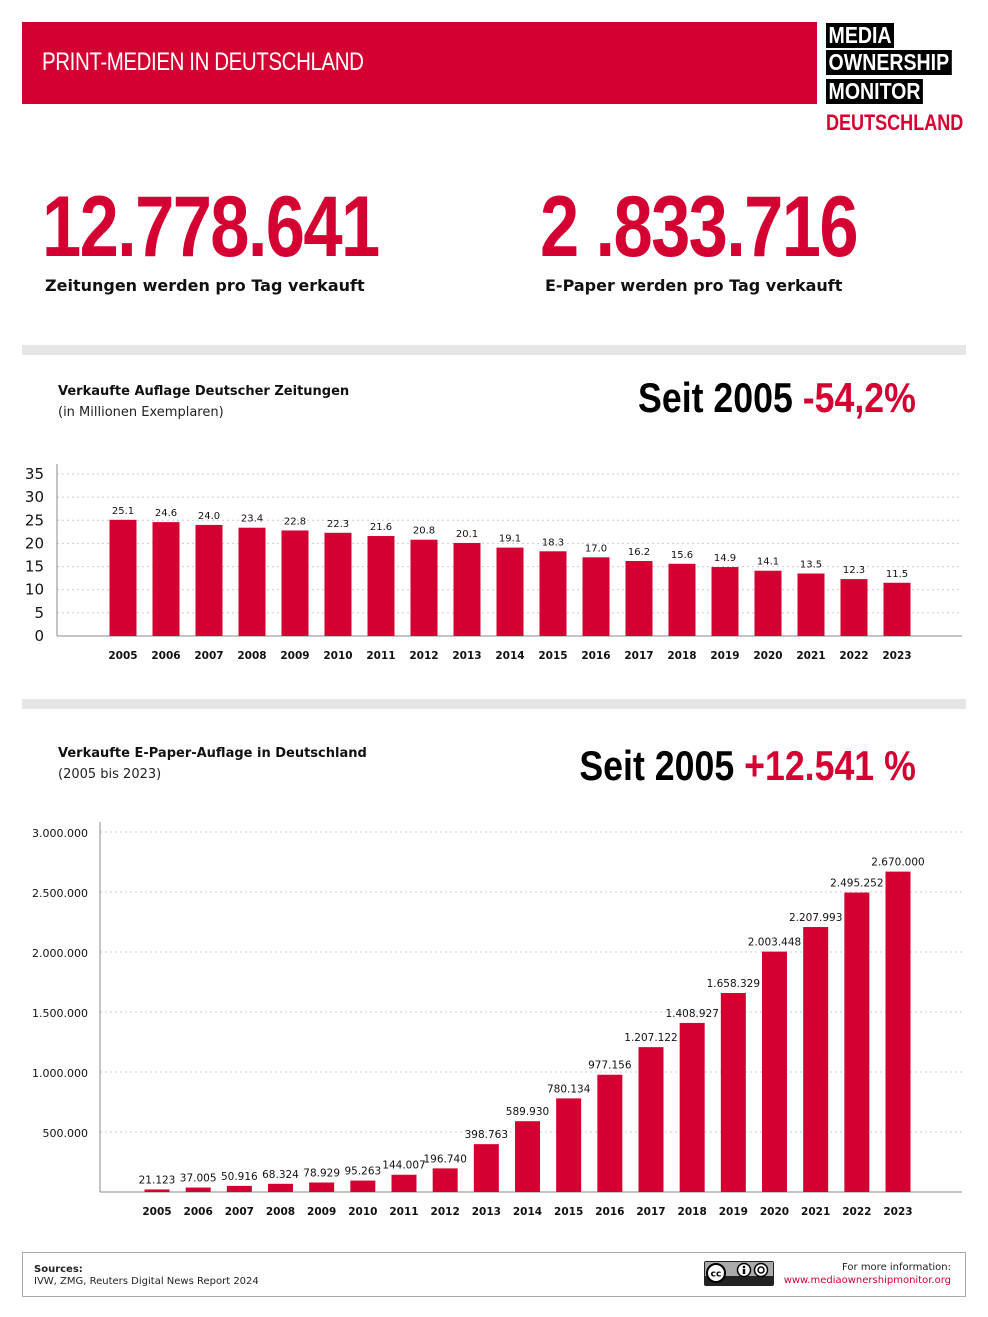 Image resolution: width=988 pixels, height=1317 pixels. I want to click on headline-prefix: Seit 2005, so click(657, 765).